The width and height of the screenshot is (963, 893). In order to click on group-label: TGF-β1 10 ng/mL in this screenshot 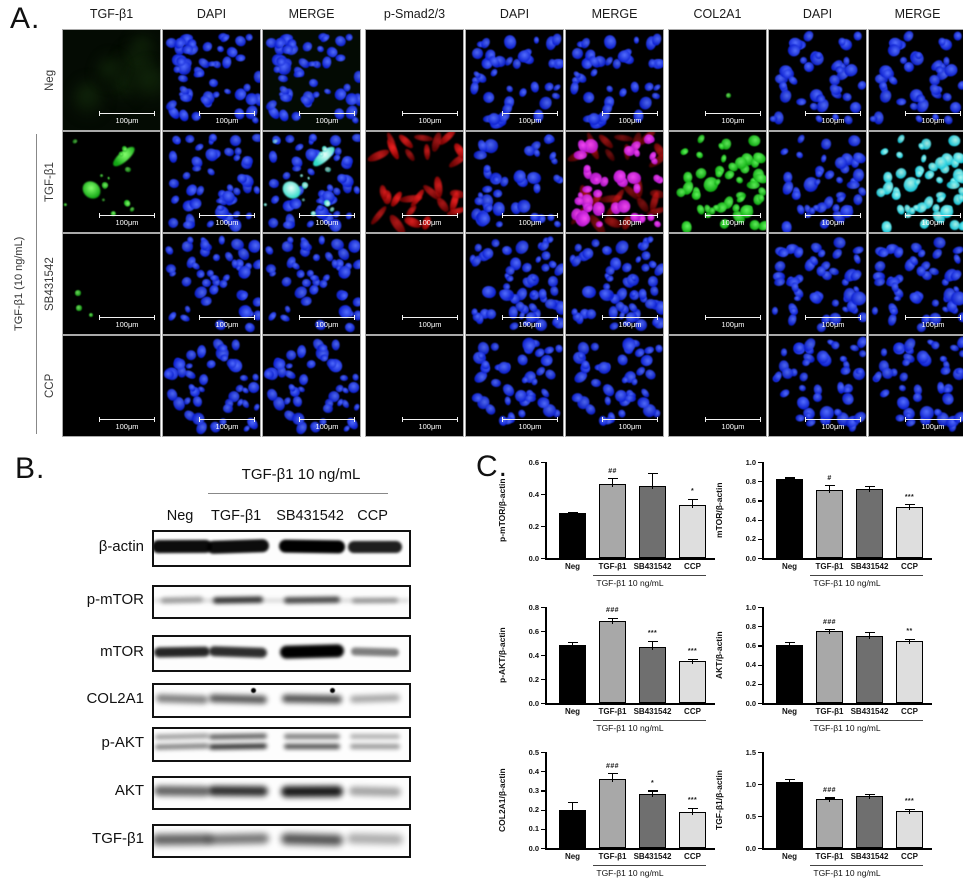, I will do `click(847, 728)`.